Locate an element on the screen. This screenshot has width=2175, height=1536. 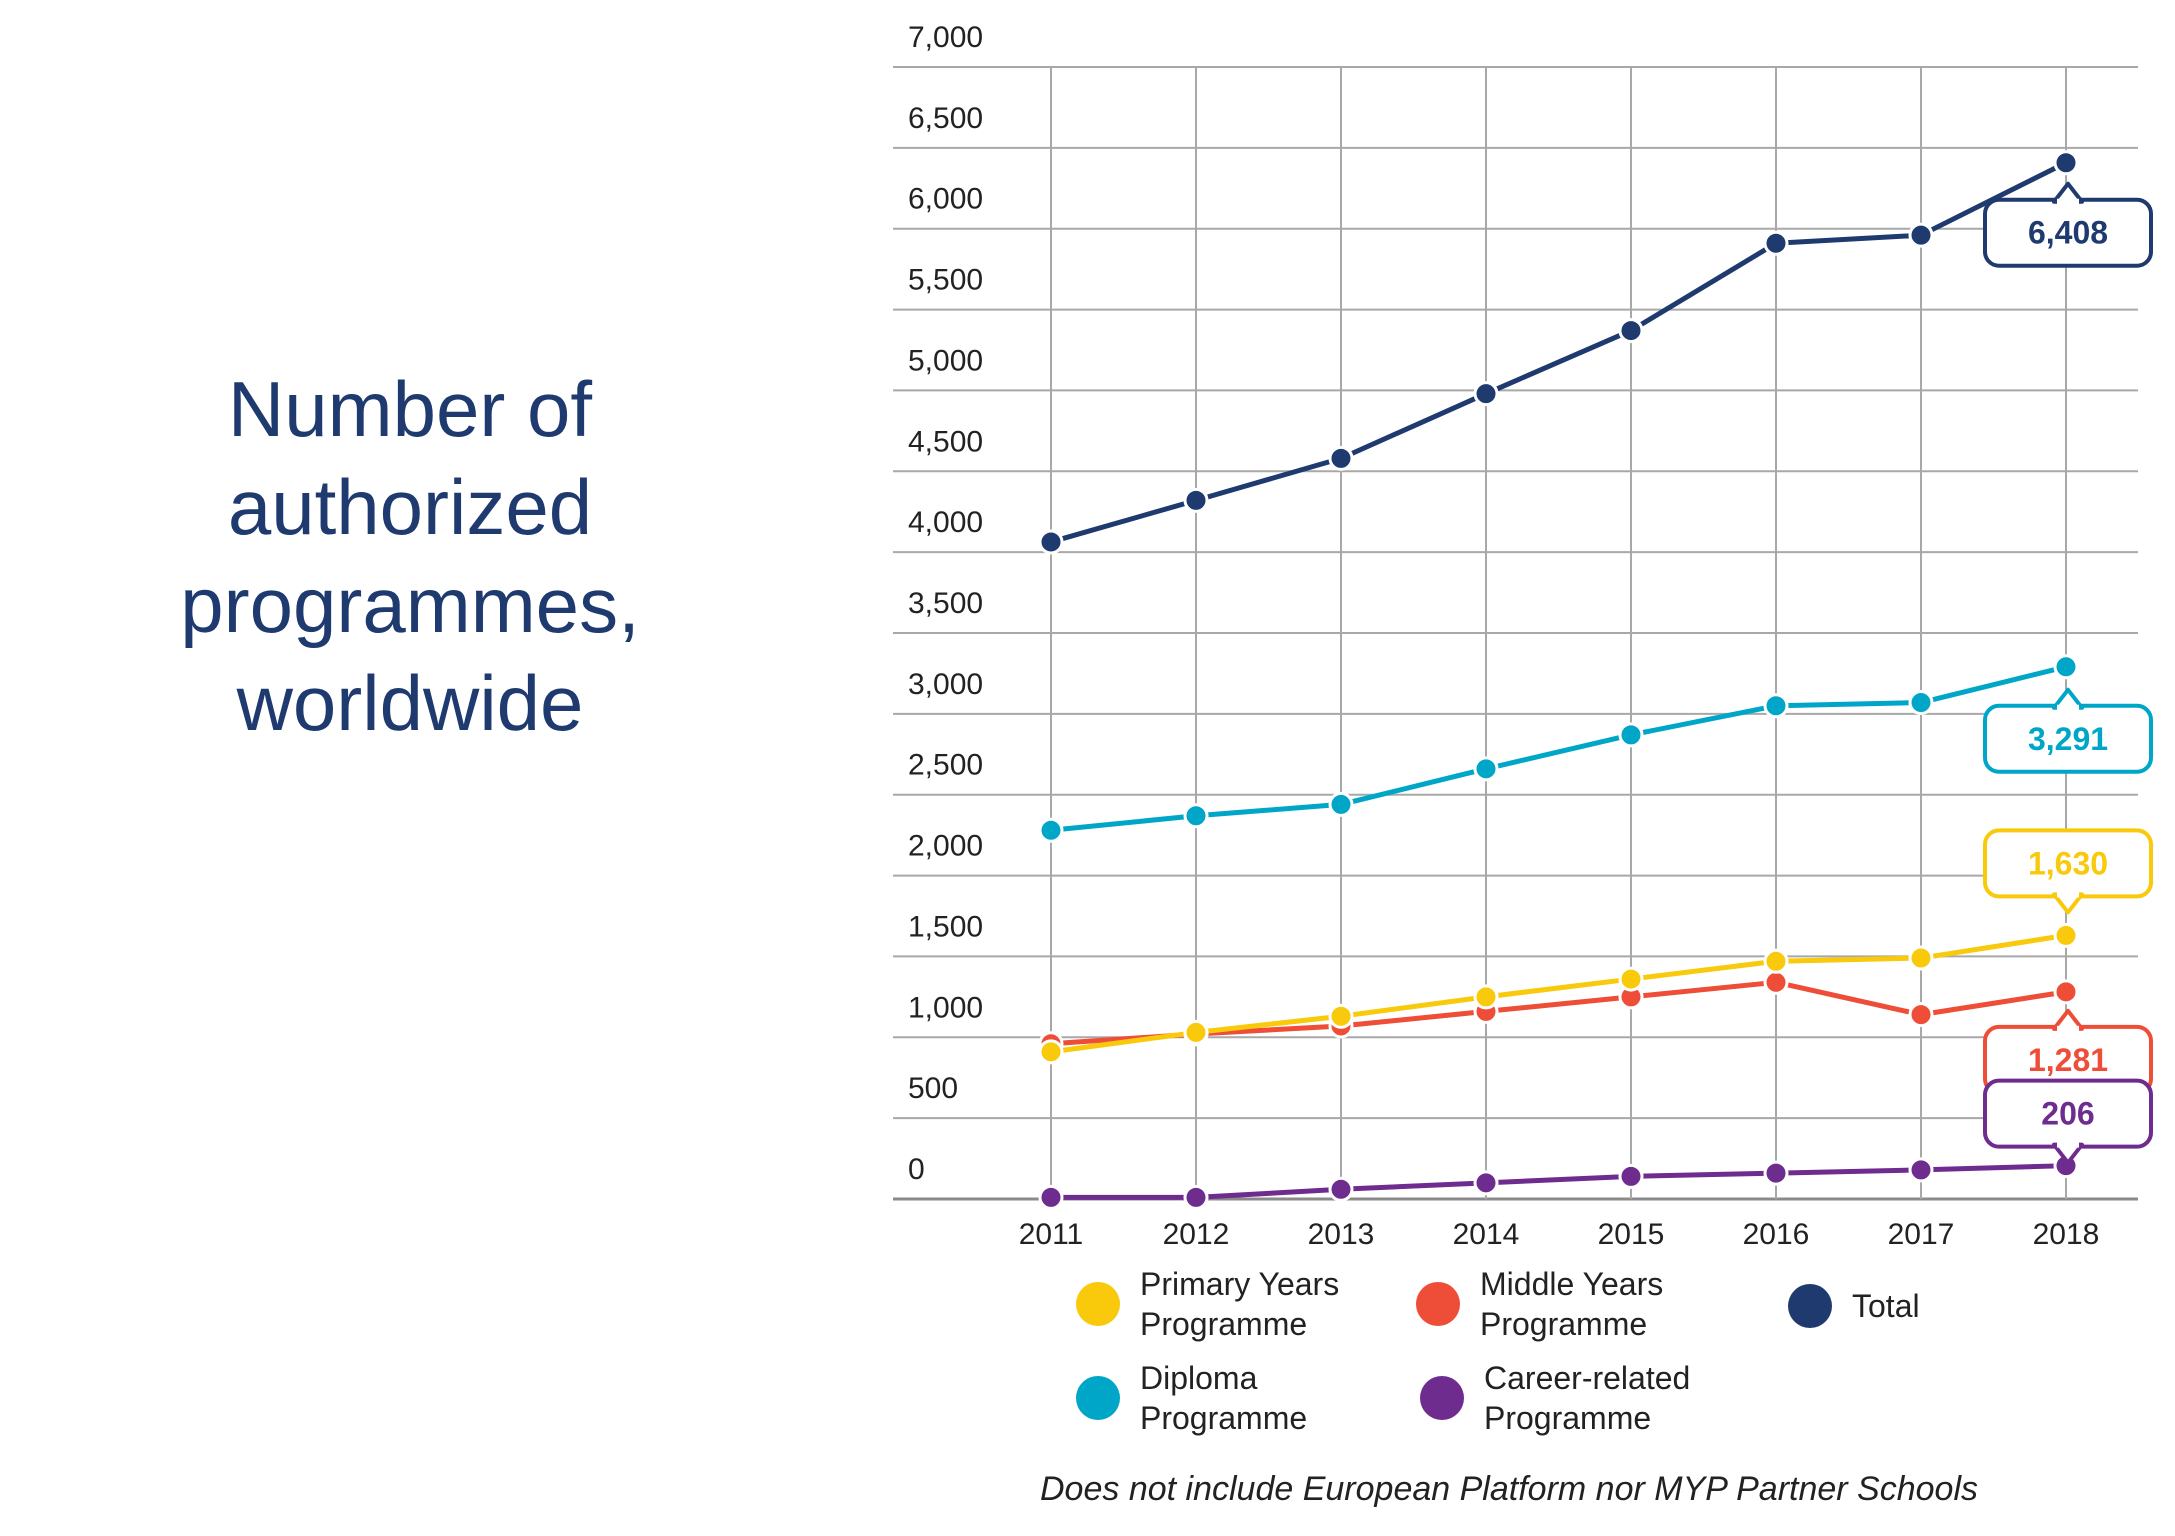
legend-swatch-myp is located at coordinates (1438, 1304).